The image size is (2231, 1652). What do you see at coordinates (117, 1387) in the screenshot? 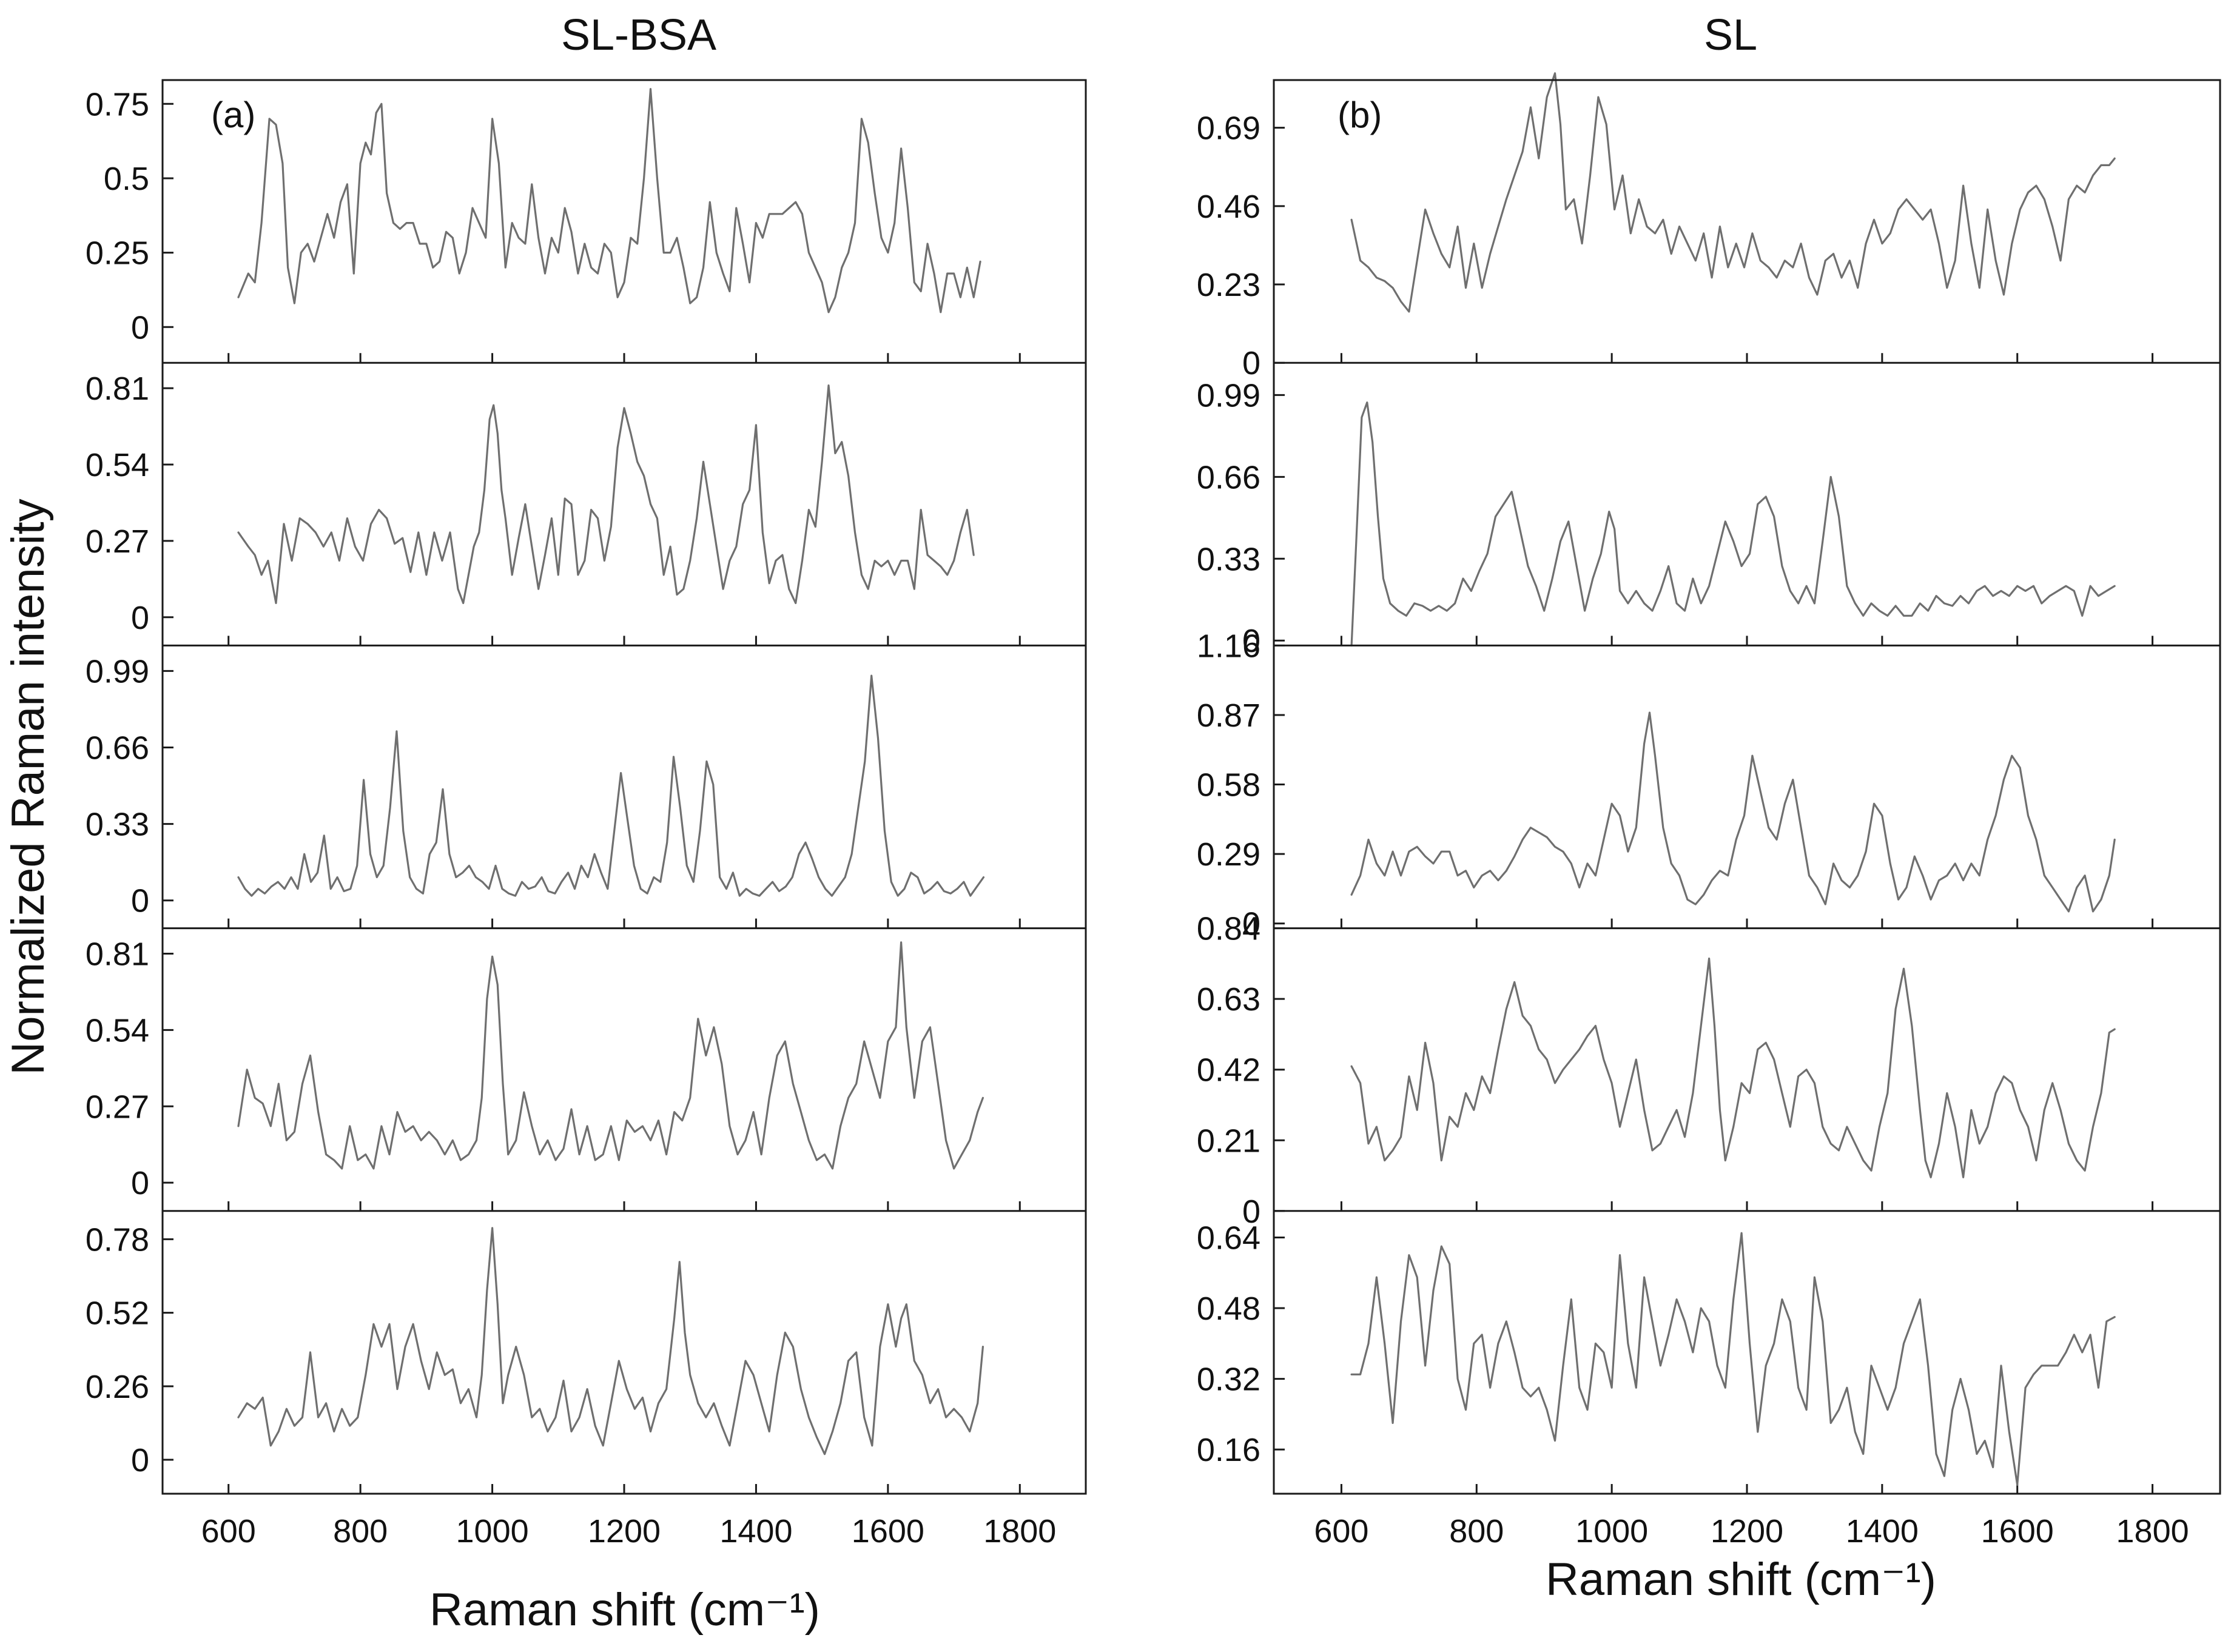
I see `y-tick-label: 0.26` at bounding box center [117, 1387].